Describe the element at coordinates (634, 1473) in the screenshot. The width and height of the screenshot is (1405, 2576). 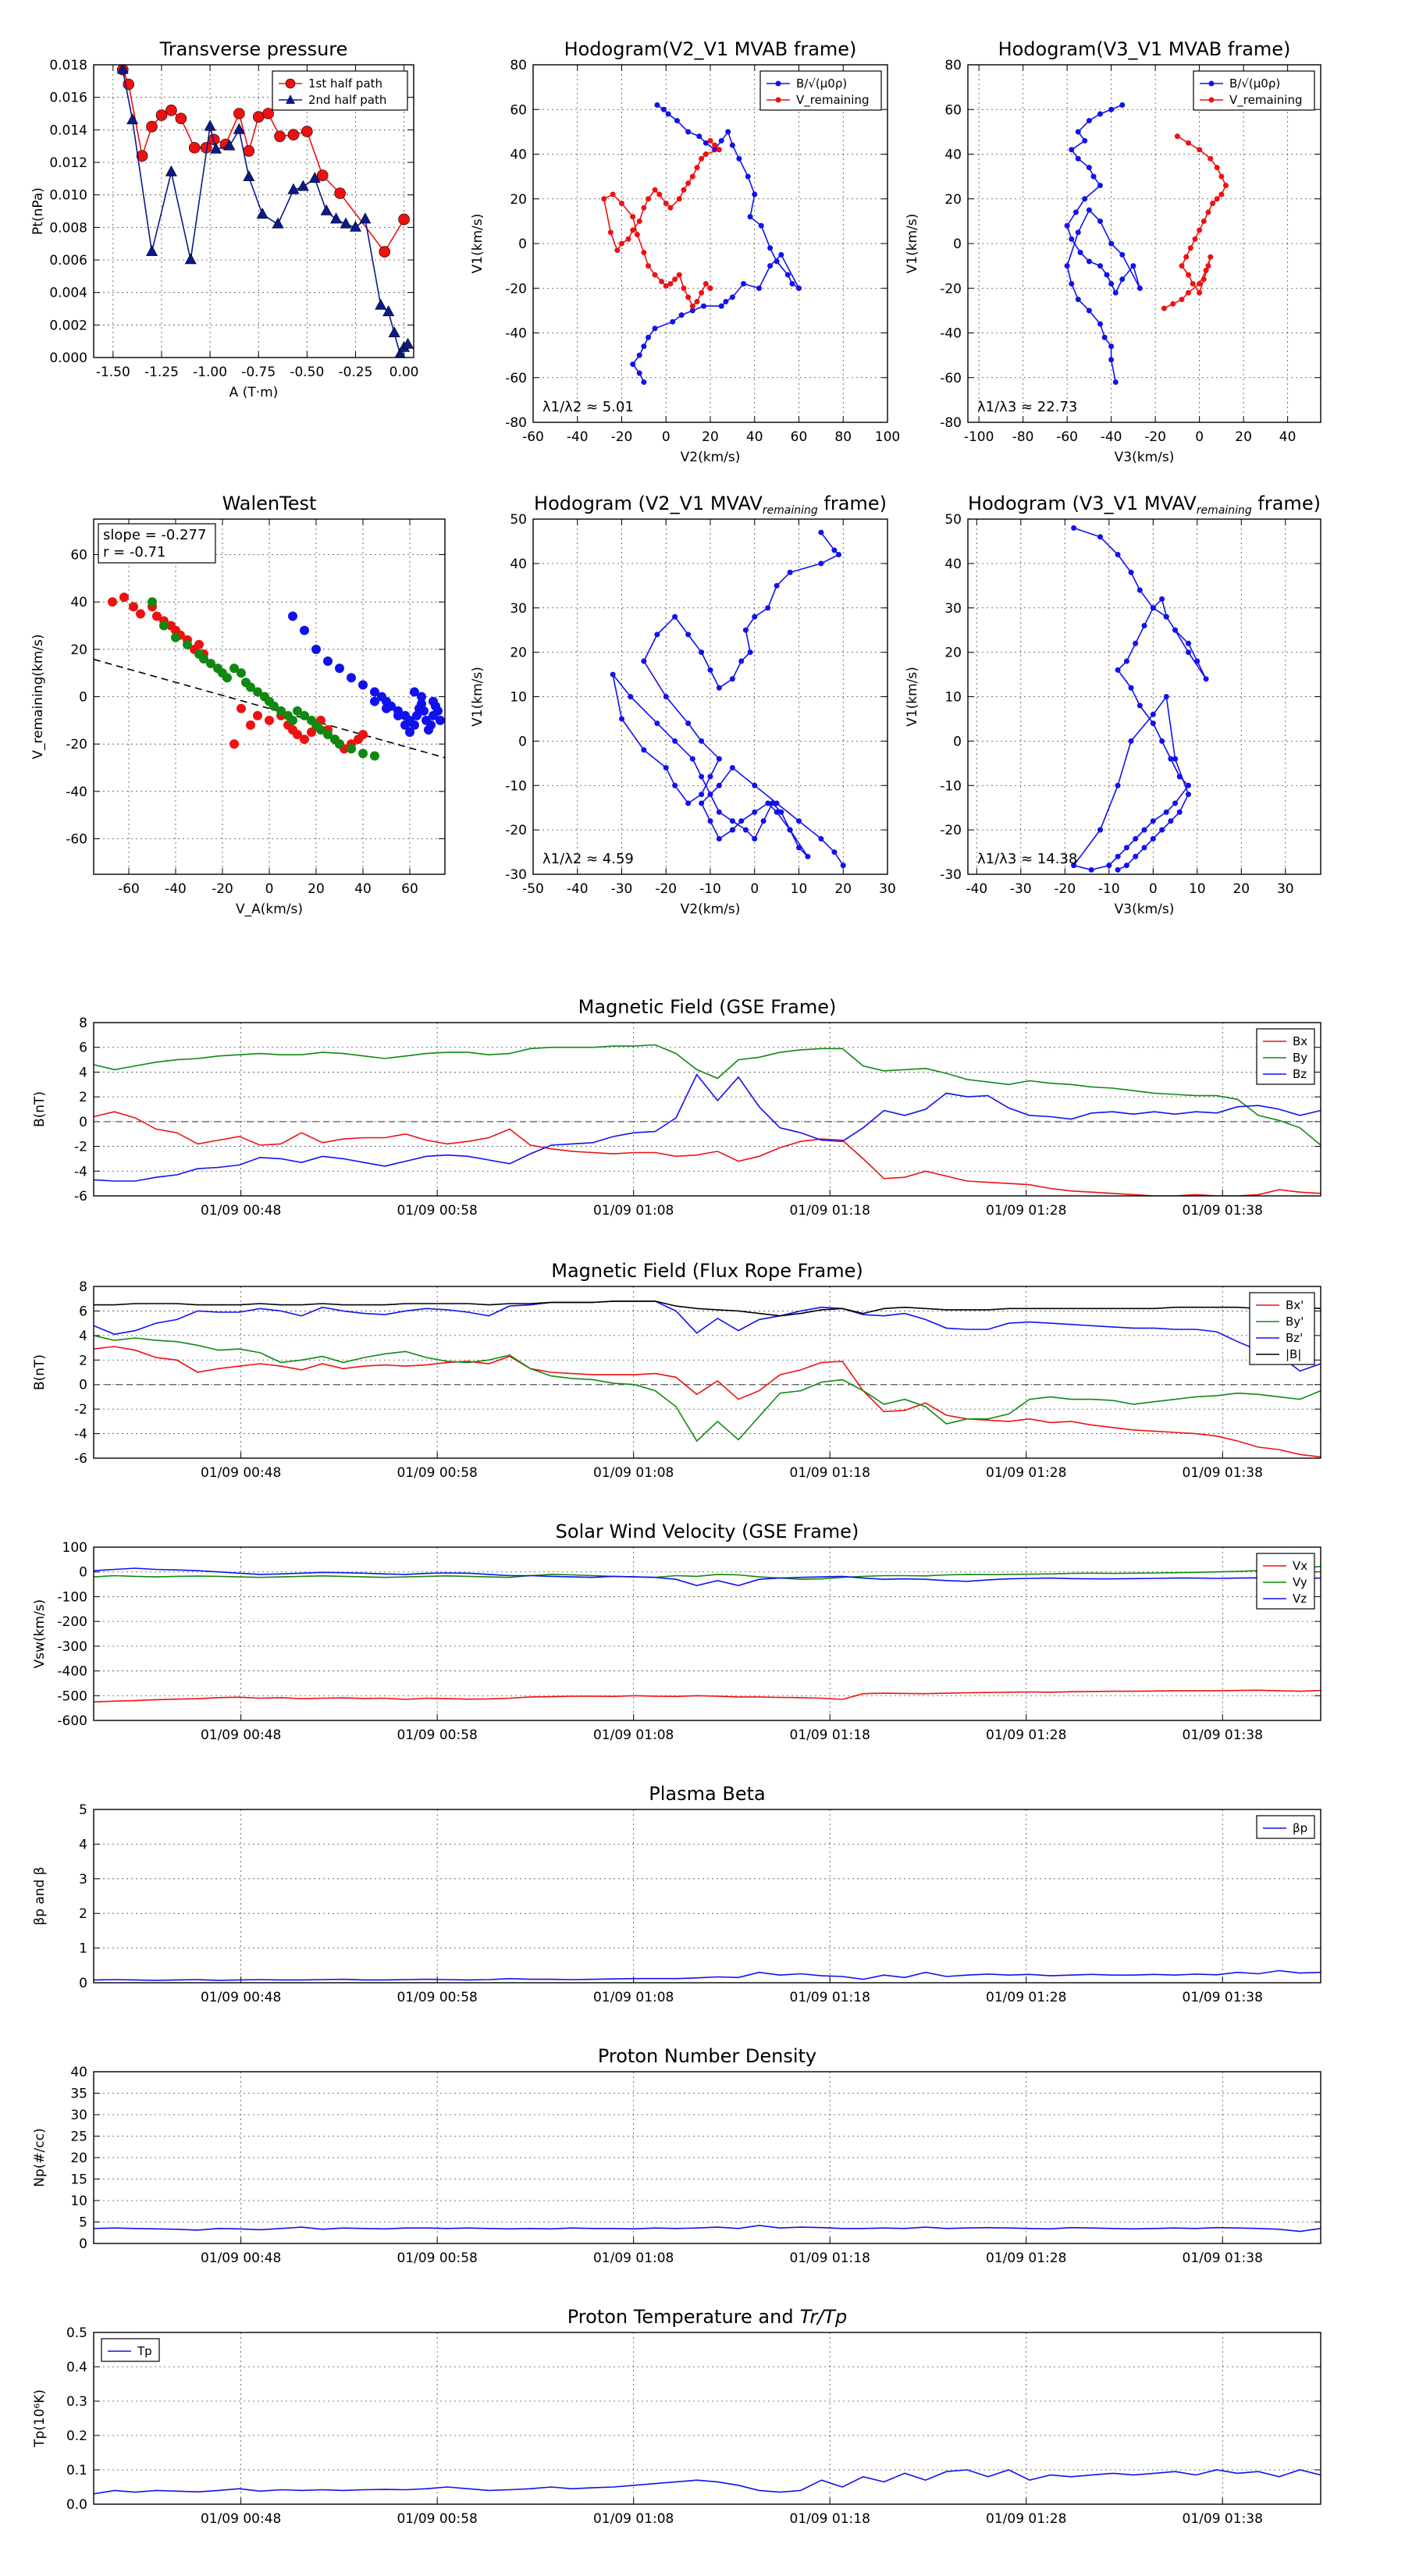
I see `x-tick-label: 01/09 01:08` at that location.